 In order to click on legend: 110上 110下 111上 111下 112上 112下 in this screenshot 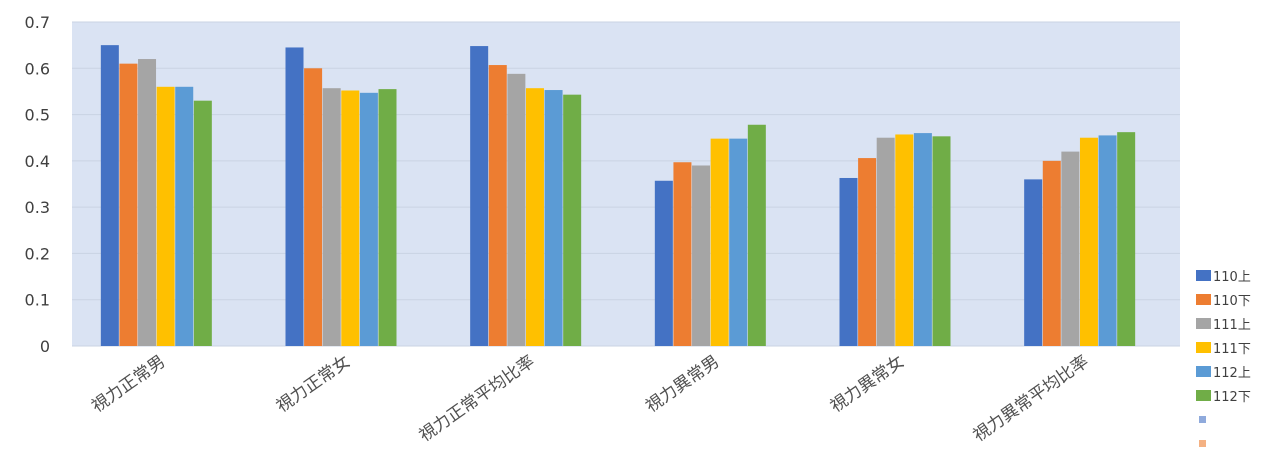, I will do `click(1223, 358)`.